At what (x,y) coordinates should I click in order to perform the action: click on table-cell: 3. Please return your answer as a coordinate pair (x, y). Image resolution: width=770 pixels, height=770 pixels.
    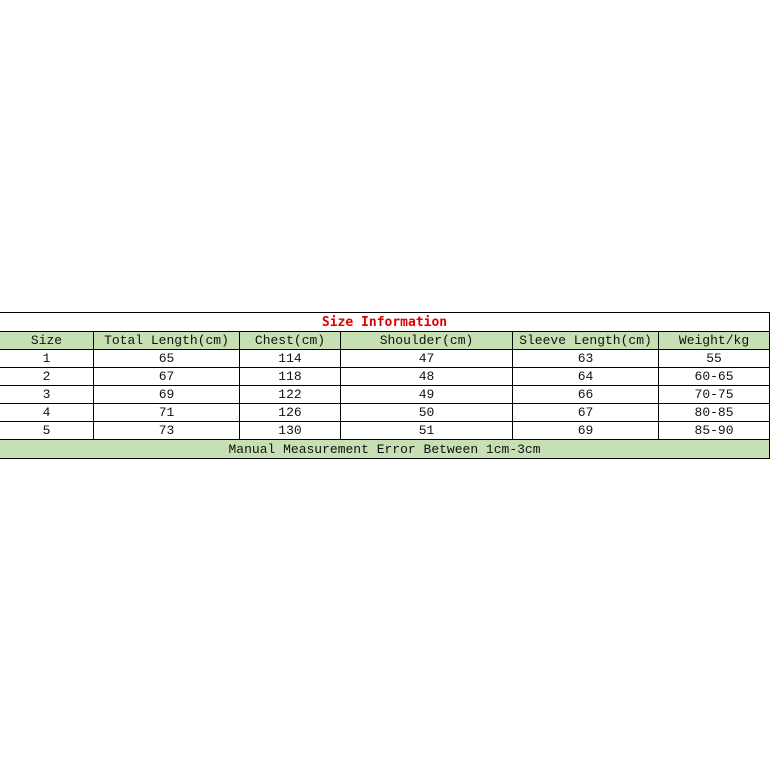
    Looking at the image, I should click on (47, 394).